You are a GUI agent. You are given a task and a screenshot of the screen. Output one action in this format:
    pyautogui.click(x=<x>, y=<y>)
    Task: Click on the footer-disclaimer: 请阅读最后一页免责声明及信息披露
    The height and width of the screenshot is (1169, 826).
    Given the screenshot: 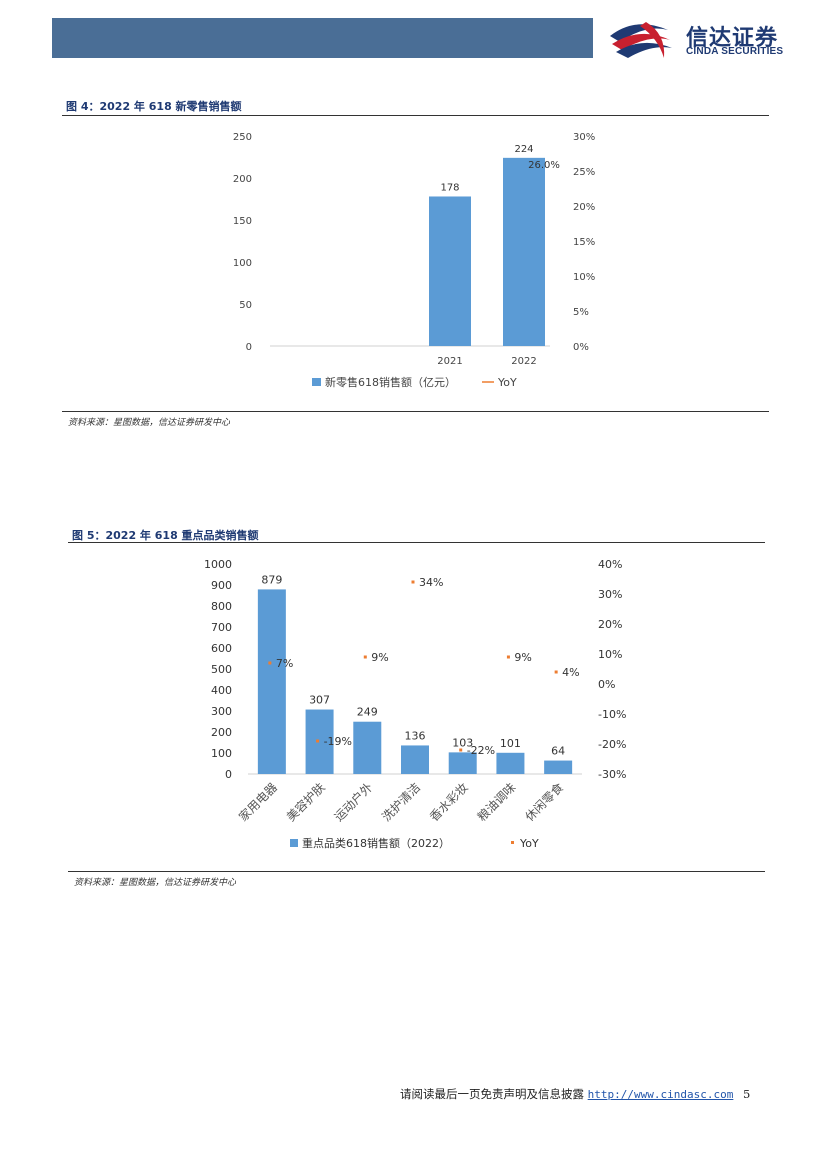 What is the action you would take?
    pyautogui.click(x=492, y=1094)
    